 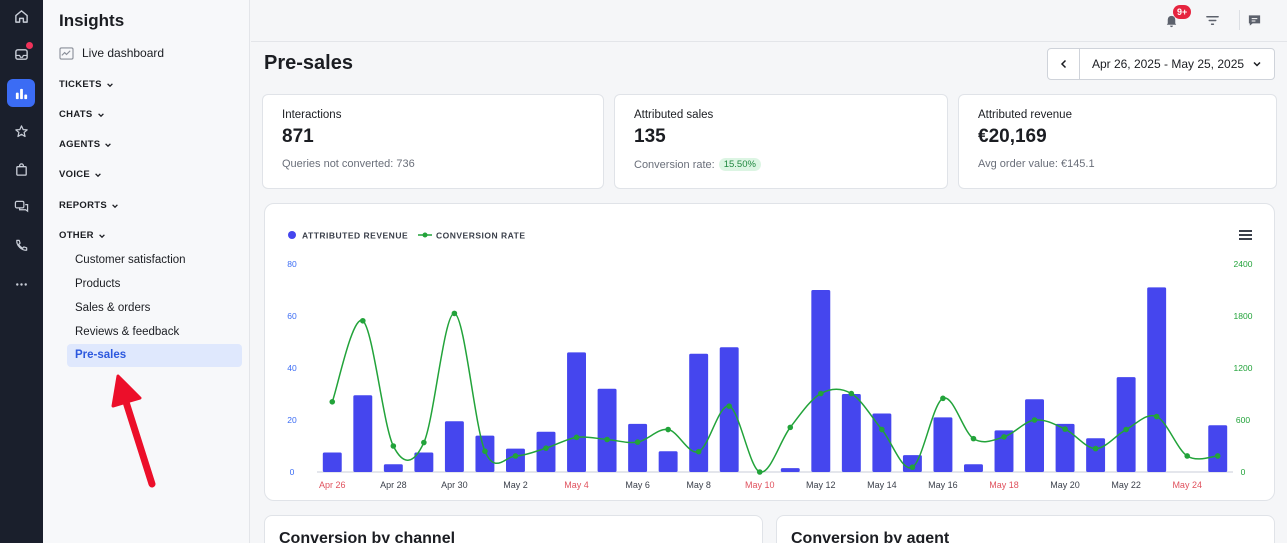 What do you see at coordinates (433, 164) in the screenshot?
I see `kpi-subtext: Queries not converted: 736` at bounding box center [433, 164].